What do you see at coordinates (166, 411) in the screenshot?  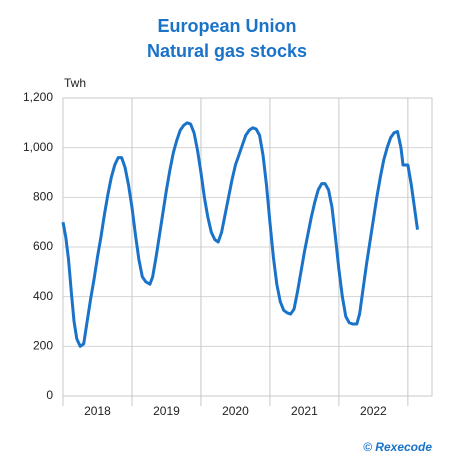 I see `x-tick-label: 2019` at bounding box center [166, 411].